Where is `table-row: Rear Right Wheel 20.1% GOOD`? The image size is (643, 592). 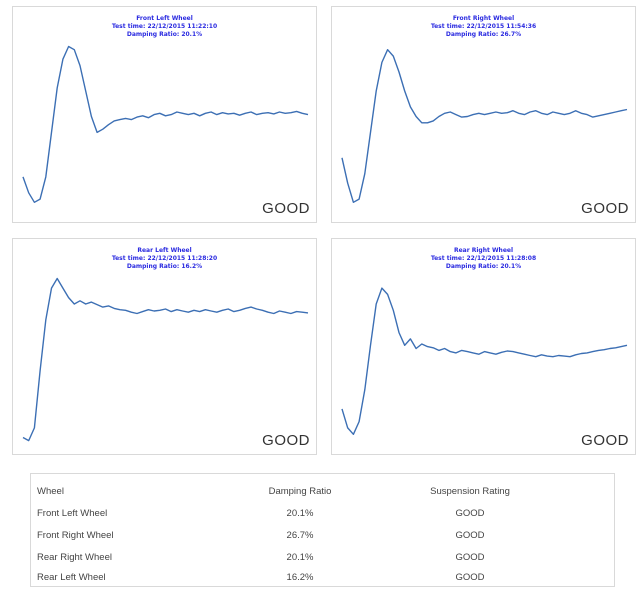
table-row: Rear Right Wheel 20.1% GOOD is located at coordinates (322, 562).